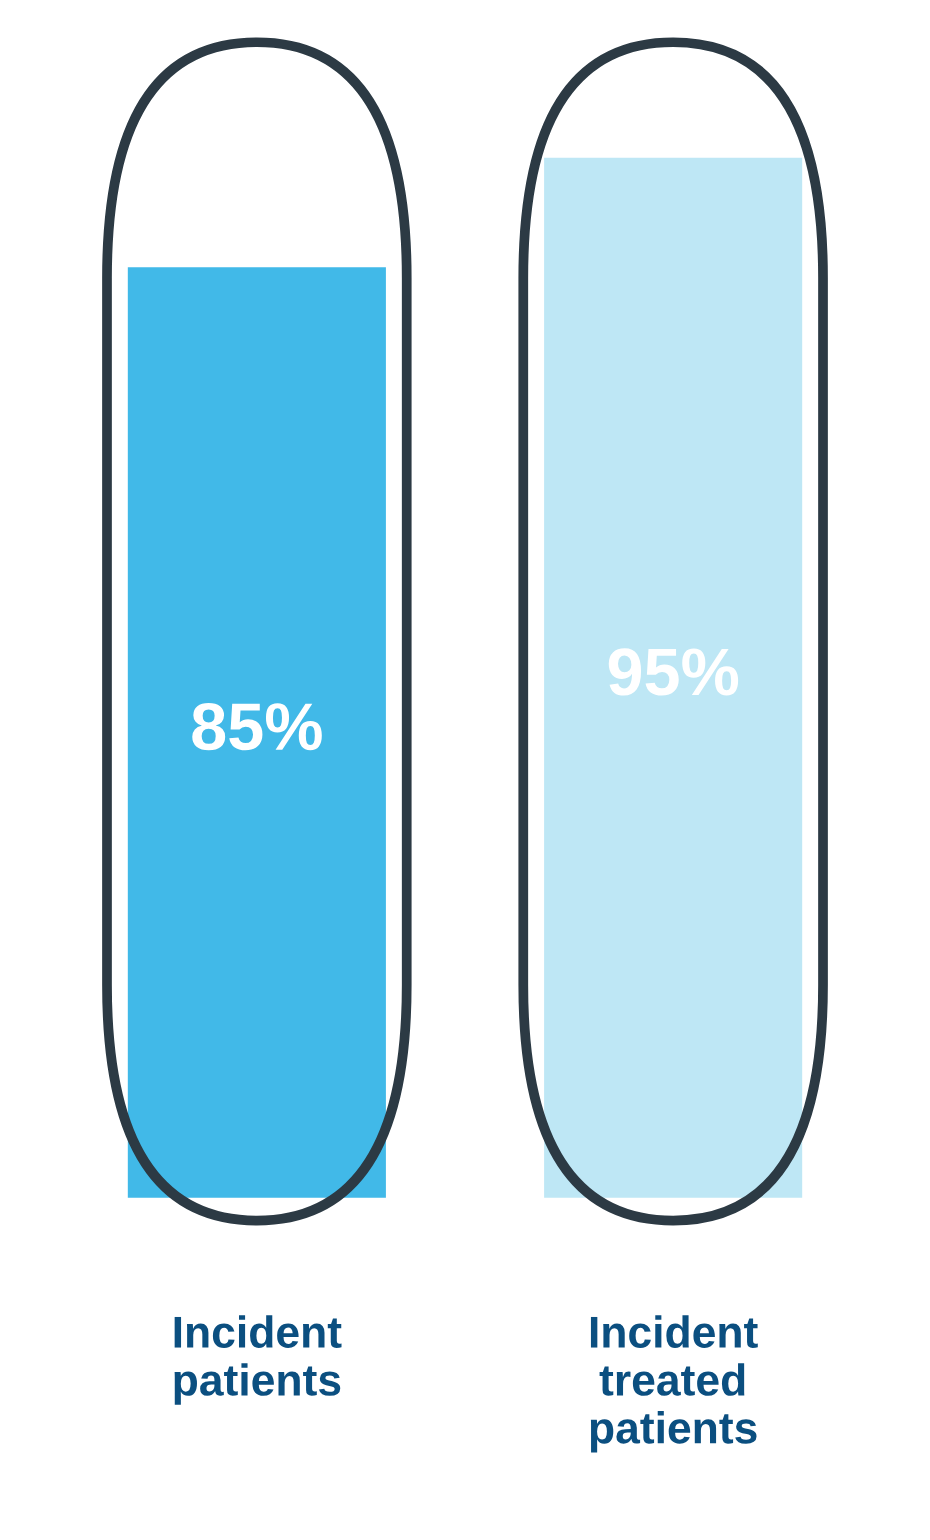 Image resolution: width=930 pixels, height=1540 pixels. I want to click on x-tick-label: Incident patients, so click(258, 1360).